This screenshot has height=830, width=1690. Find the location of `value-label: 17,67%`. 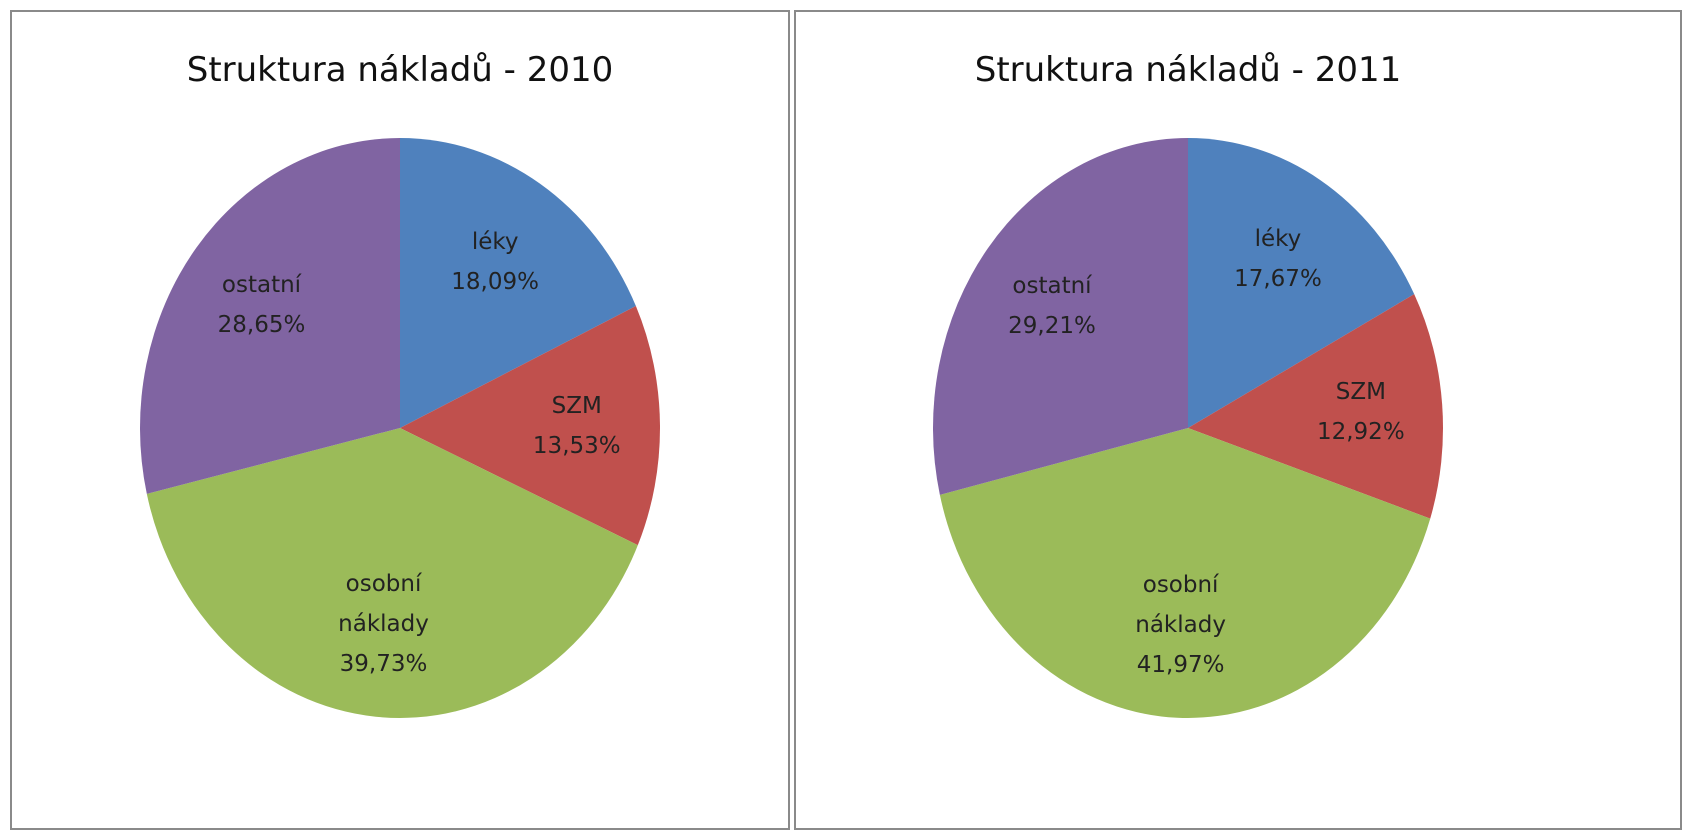

value-label: 17,67% is located at coordinates (1278, 279).